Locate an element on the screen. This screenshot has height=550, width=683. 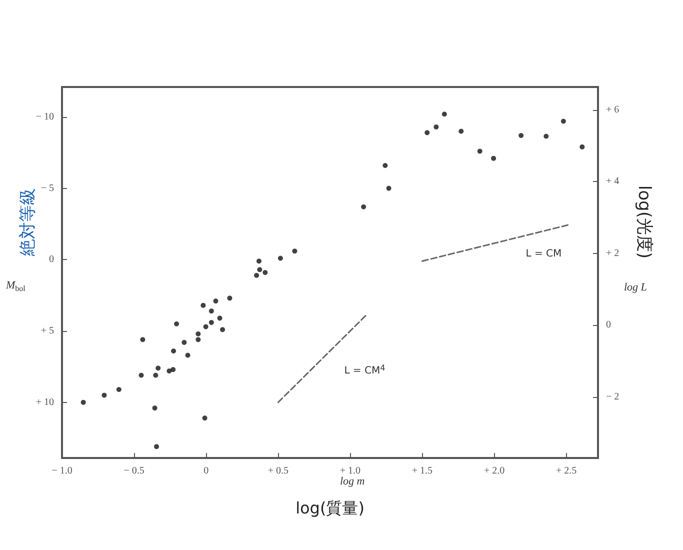
y-tick-label: − 5 is located at coordinates (47, 188).